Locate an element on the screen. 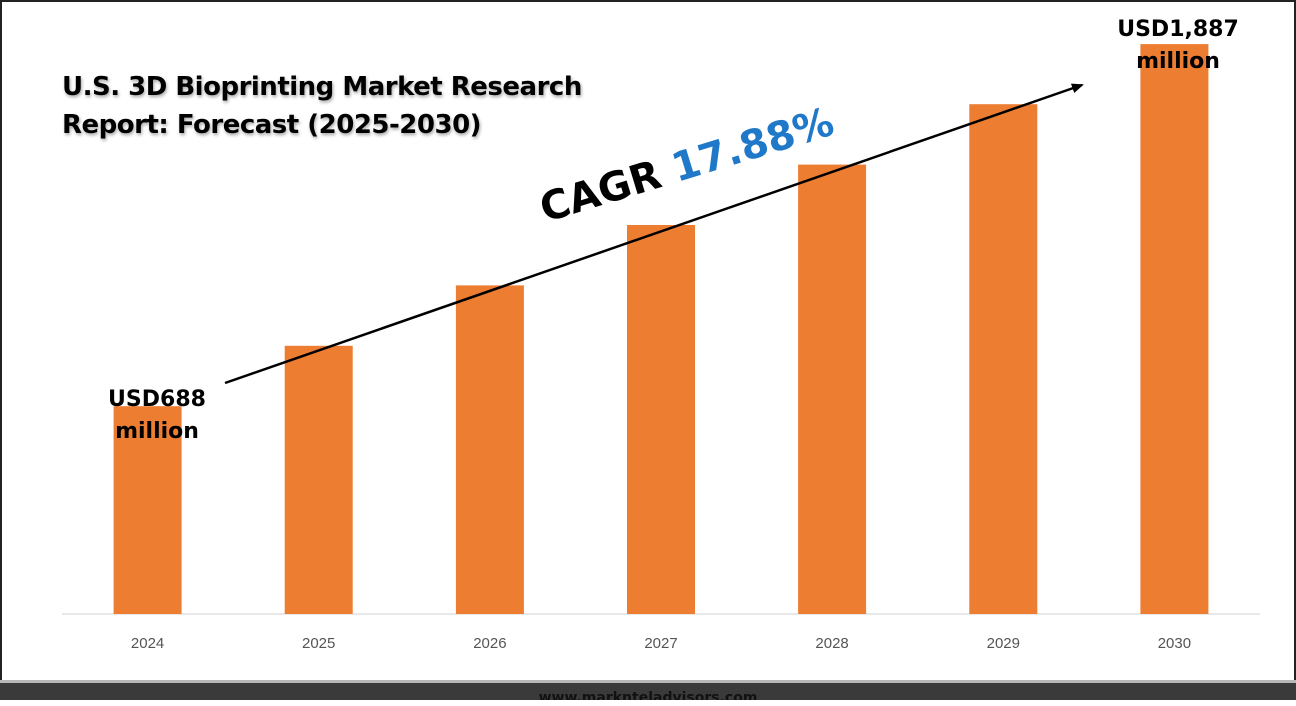 The image size is (1296, 706). bar-2030 is located at coordinates (1174, 329).